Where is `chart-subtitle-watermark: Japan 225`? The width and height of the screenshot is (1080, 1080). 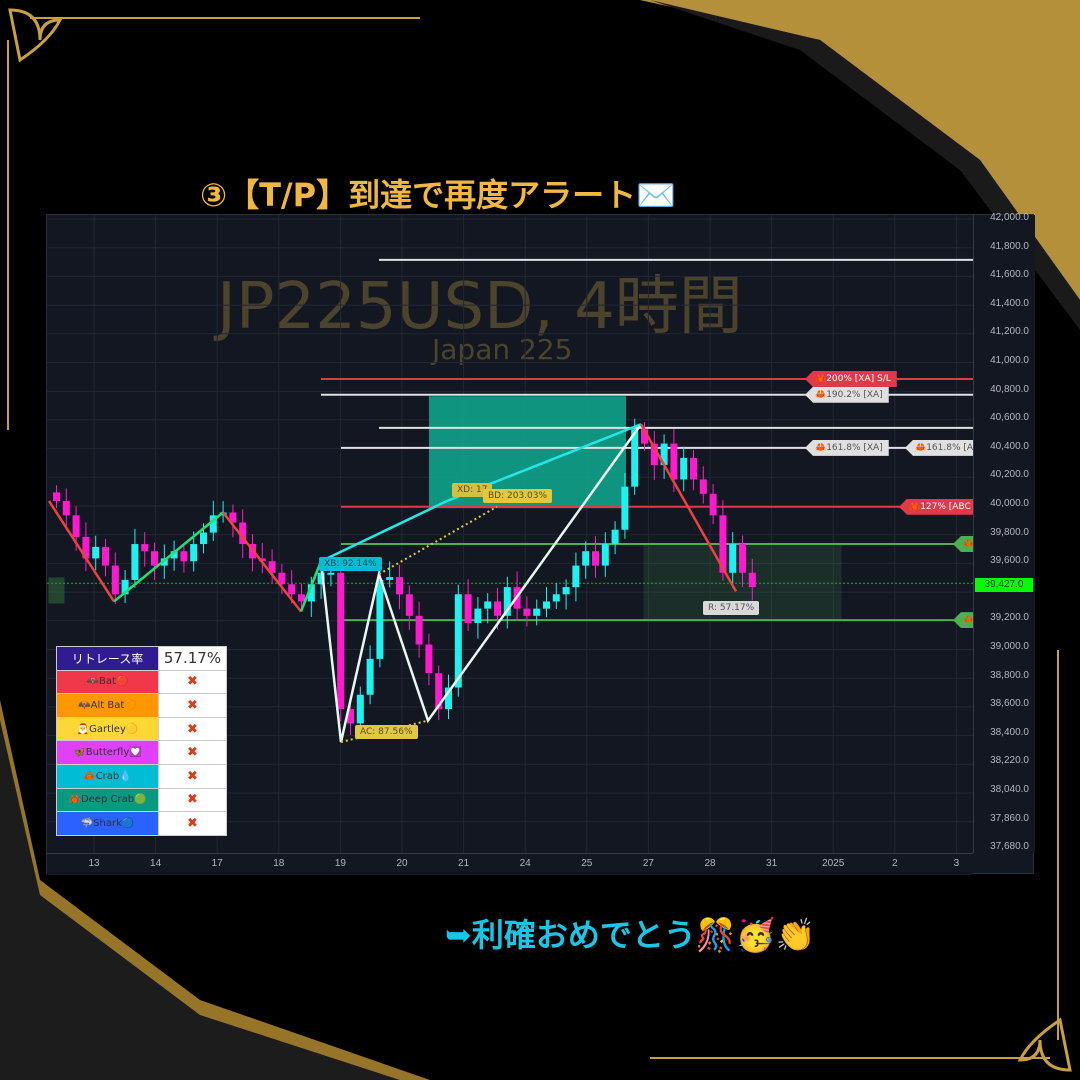
chart-subtitle-watermark: Japan 225 is located at coordinates (502, 349).